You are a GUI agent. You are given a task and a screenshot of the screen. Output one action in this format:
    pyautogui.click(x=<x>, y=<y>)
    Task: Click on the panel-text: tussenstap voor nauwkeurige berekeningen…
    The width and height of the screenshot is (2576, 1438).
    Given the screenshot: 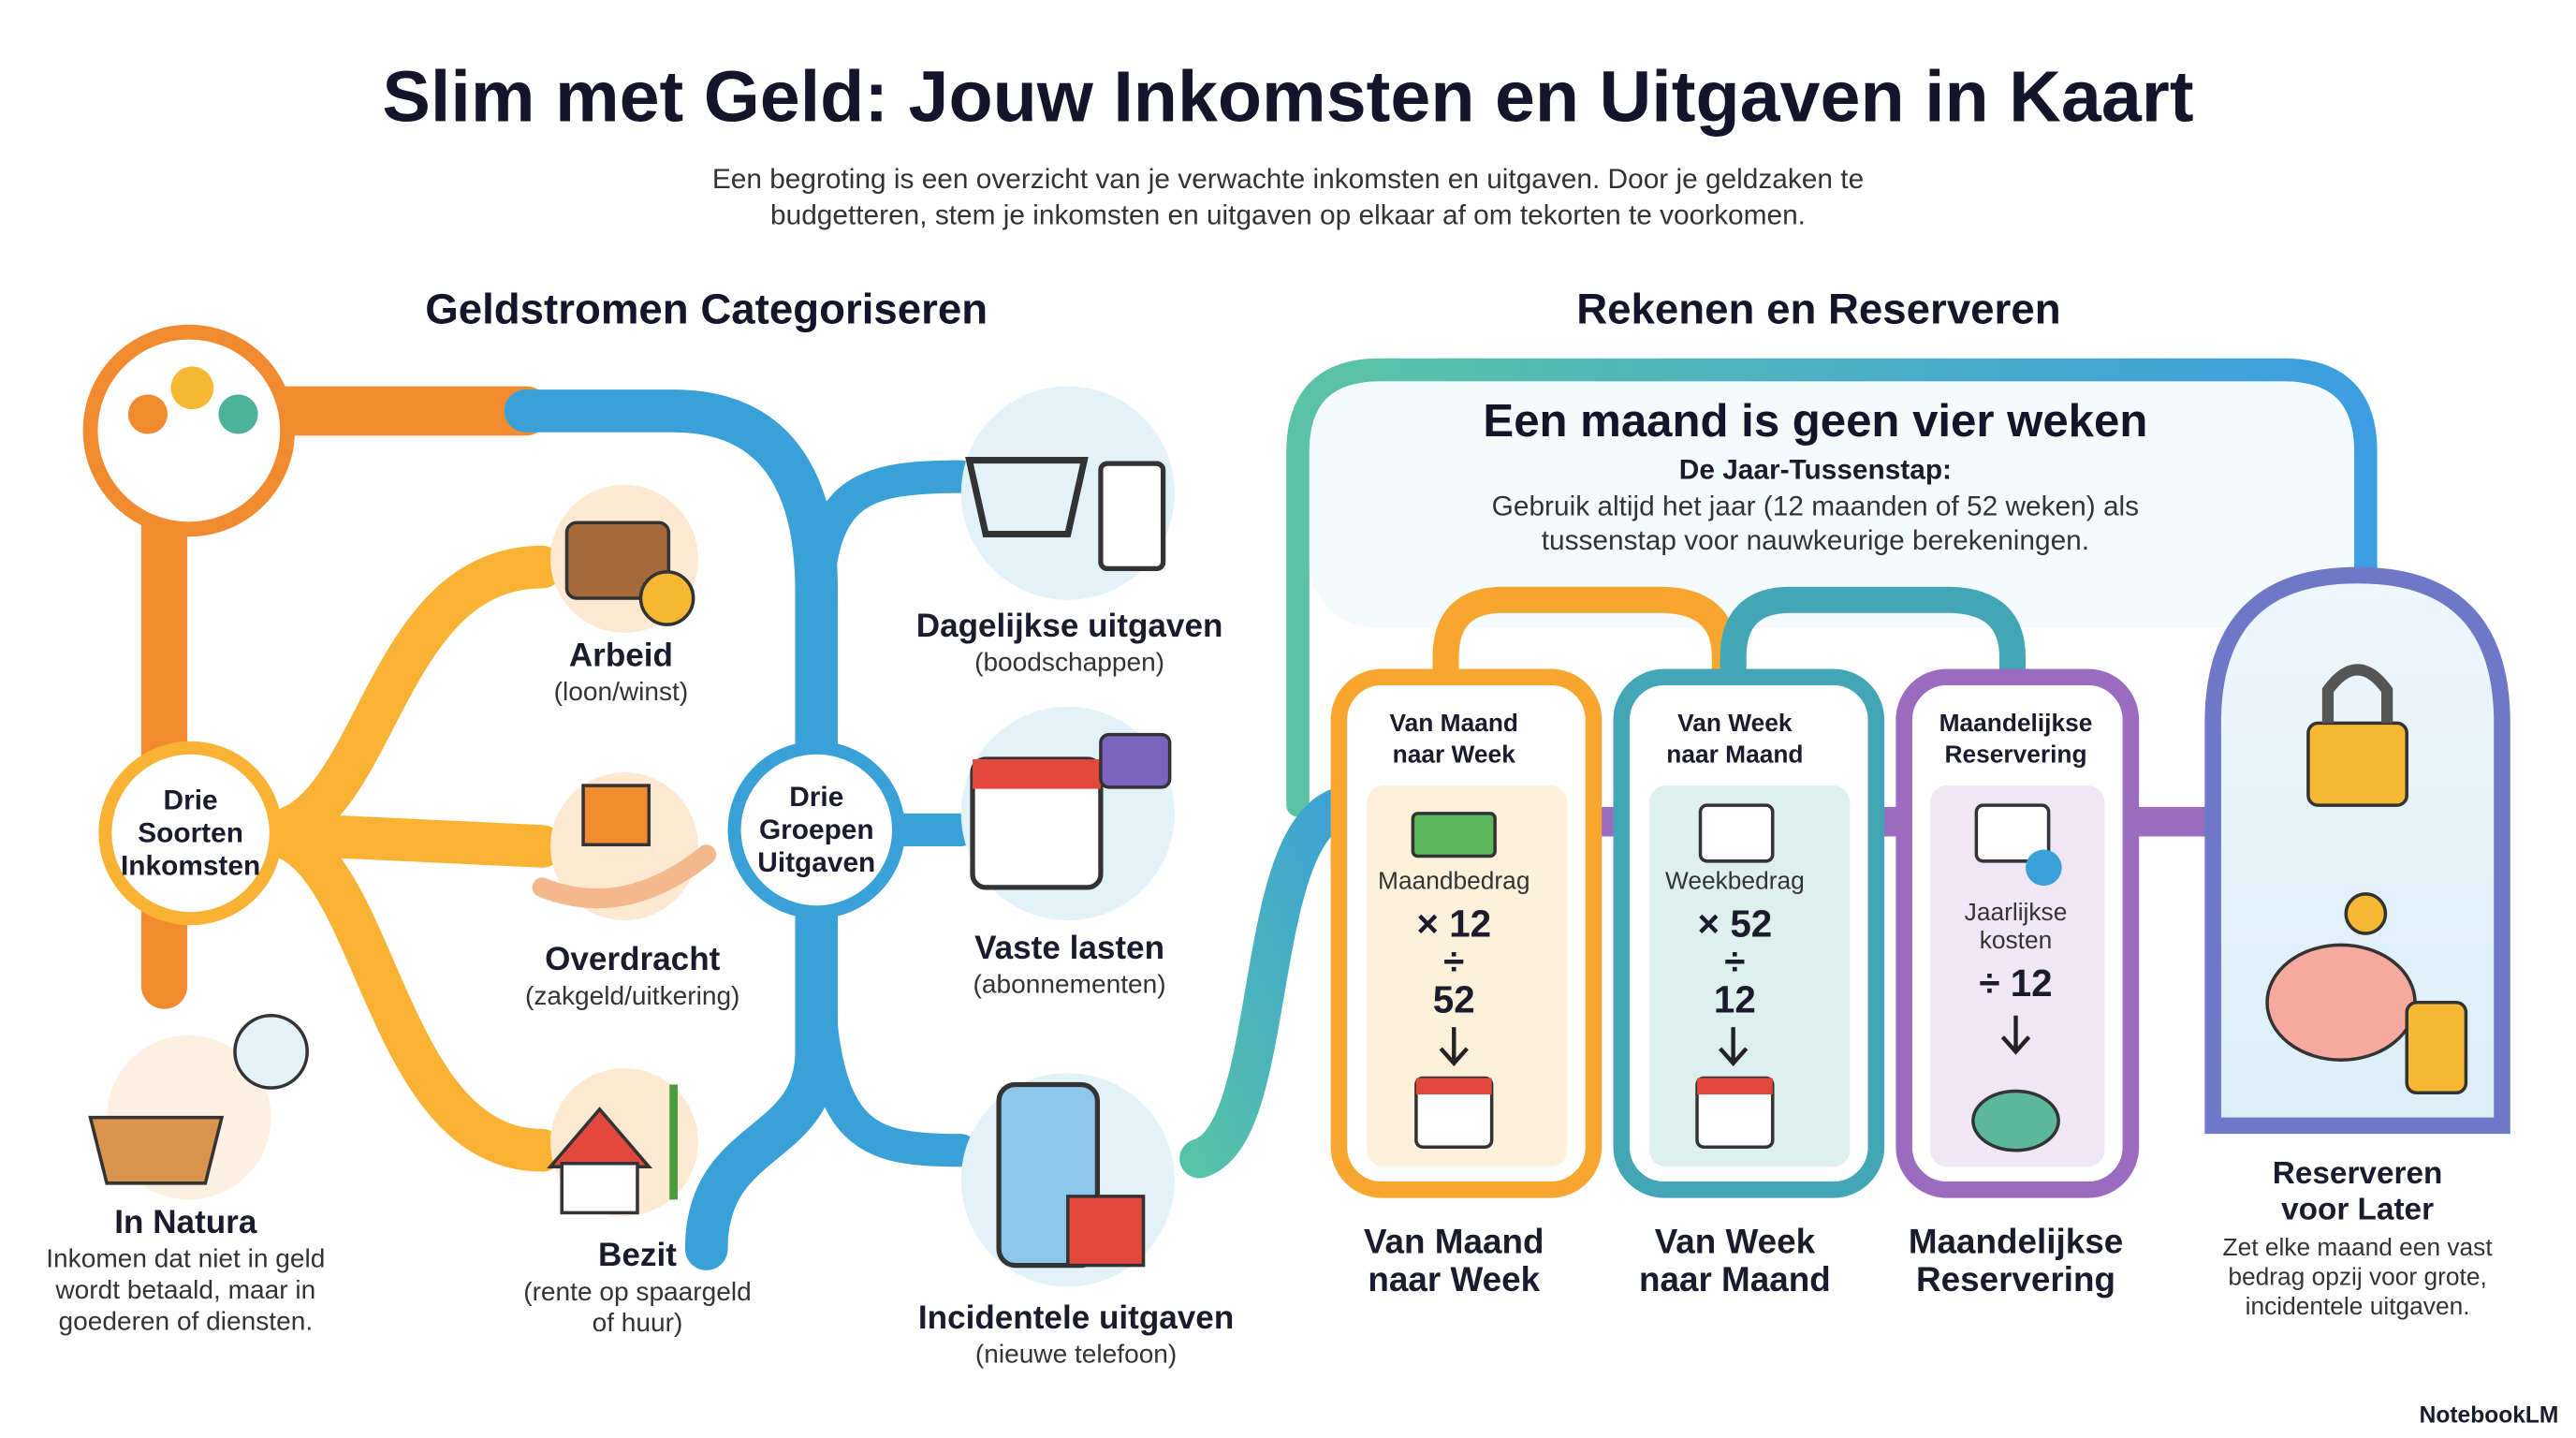 What is the action you would take?
    pyautogui.click(x=1815, y=540)
    